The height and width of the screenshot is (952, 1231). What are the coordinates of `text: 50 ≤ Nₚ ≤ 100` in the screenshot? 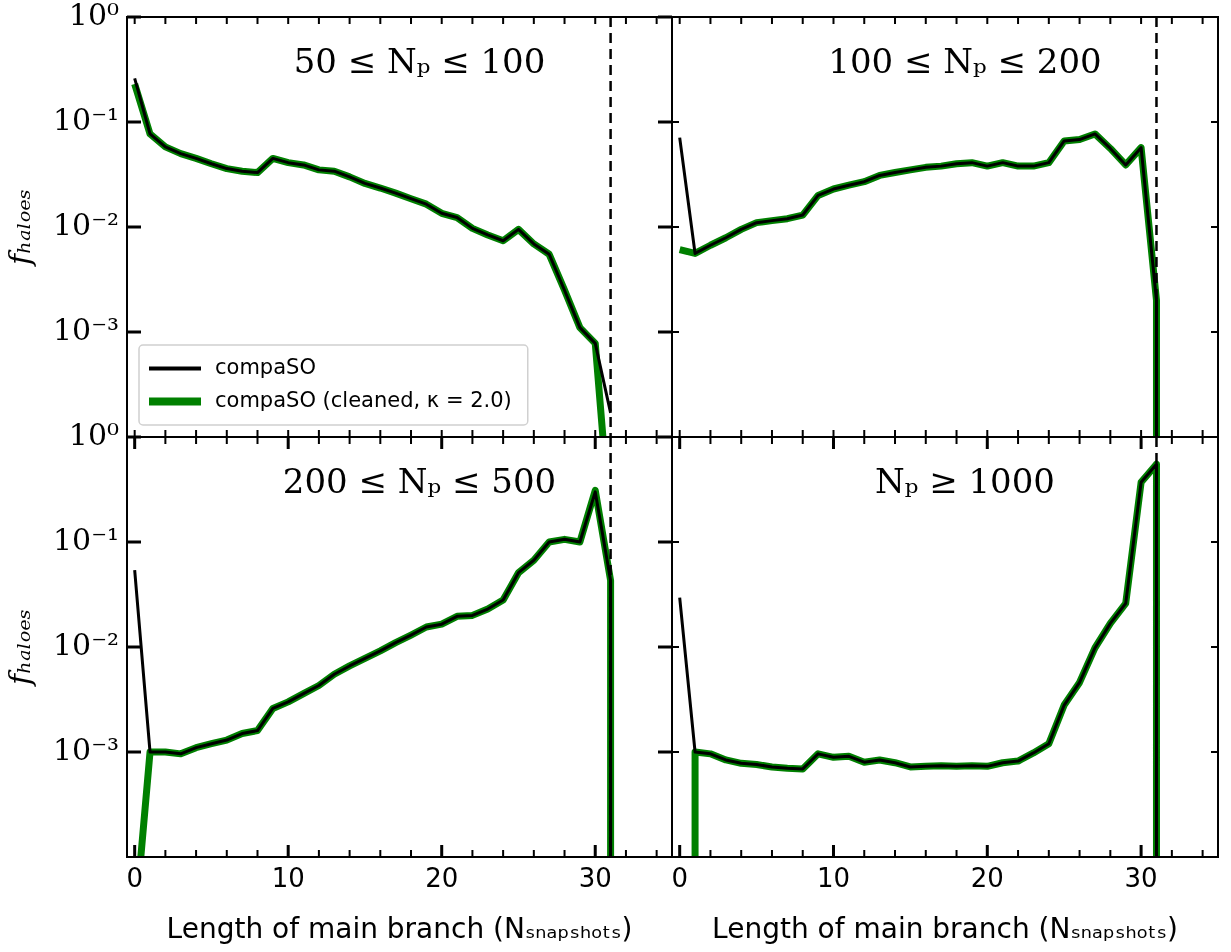 It's located at (419, 60).